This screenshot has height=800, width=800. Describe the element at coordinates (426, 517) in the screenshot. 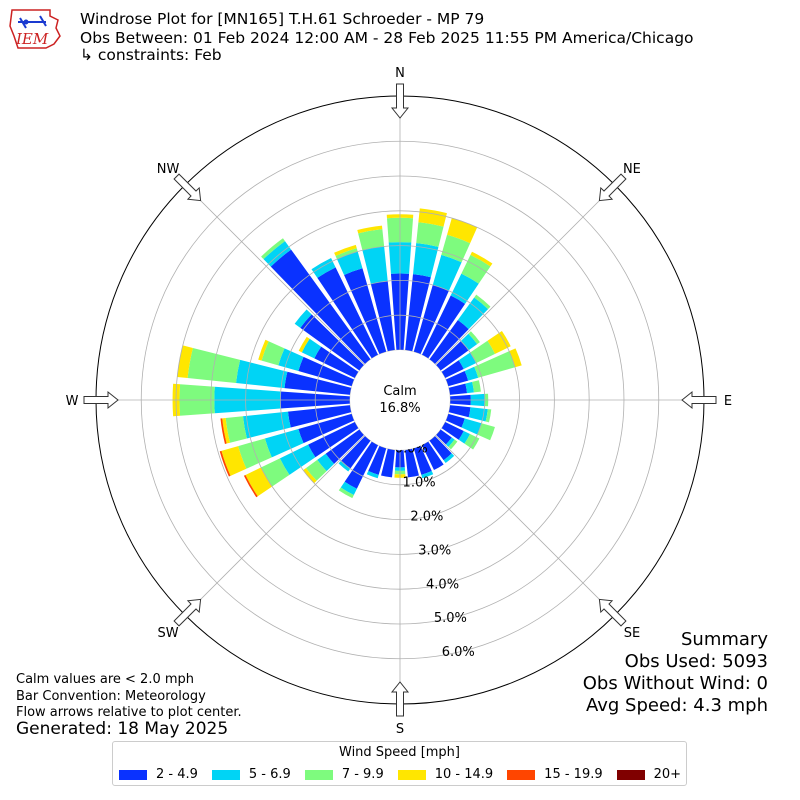

I see `radial-tick-2: 2.0%` at that location.